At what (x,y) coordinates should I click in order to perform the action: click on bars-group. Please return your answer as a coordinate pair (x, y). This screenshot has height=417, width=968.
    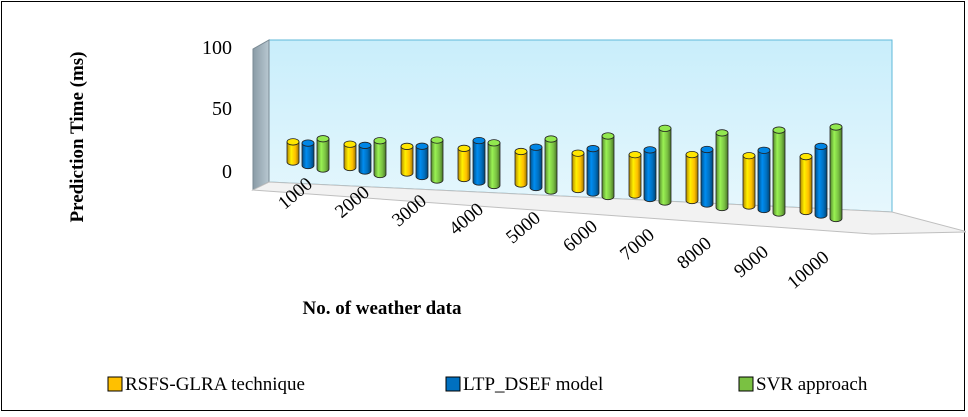
    Looking at the image, I should click on (564, 173).